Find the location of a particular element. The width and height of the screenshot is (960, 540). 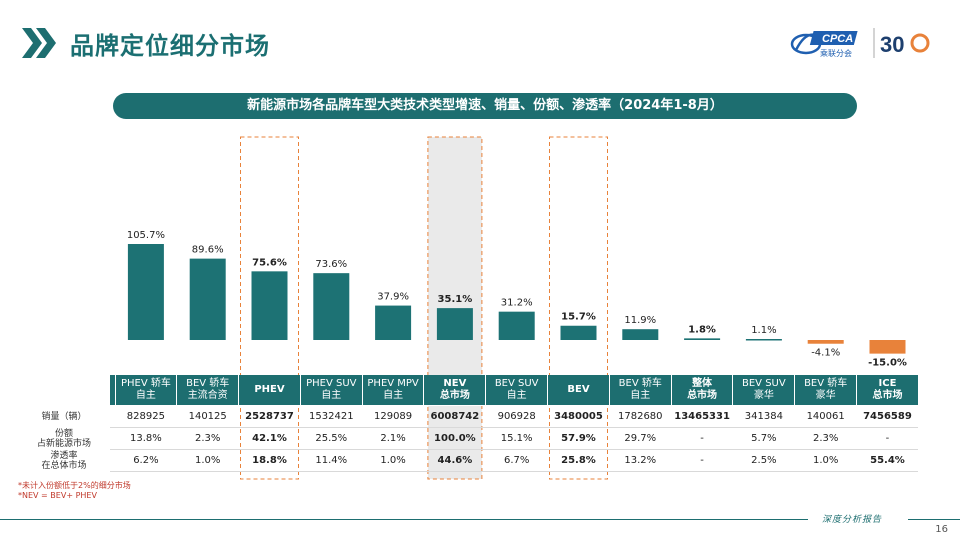

table-cell: 1782680 is located at coordinates (640, 416).